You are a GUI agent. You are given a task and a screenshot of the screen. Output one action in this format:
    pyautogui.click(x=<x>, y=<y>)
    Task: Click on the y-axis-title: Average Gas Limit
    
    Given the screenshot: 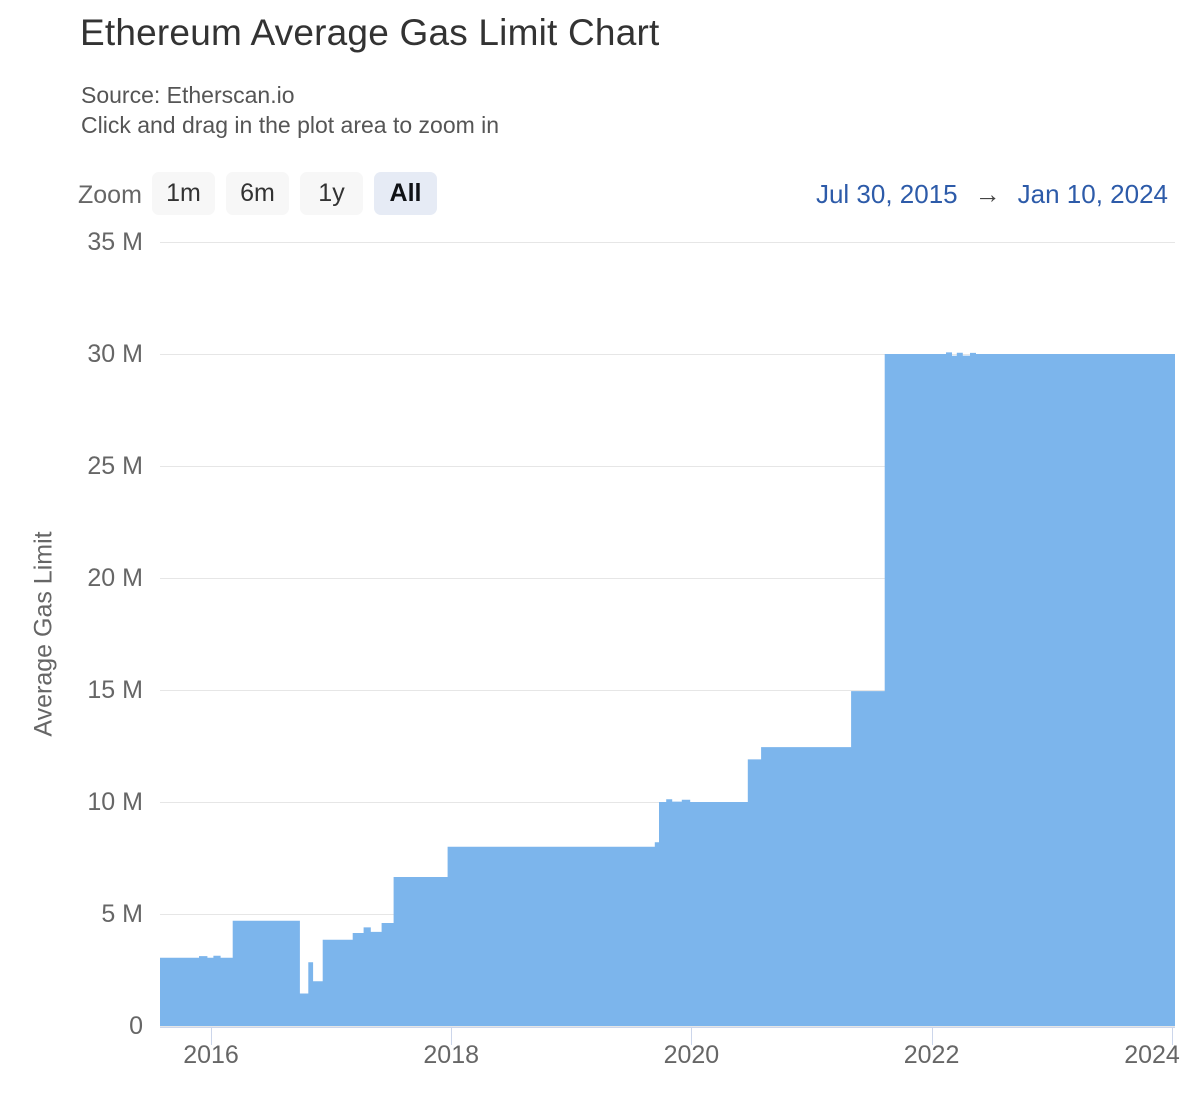 What is the action you would take?
    pyautogui.click(x=43, y=634)
    